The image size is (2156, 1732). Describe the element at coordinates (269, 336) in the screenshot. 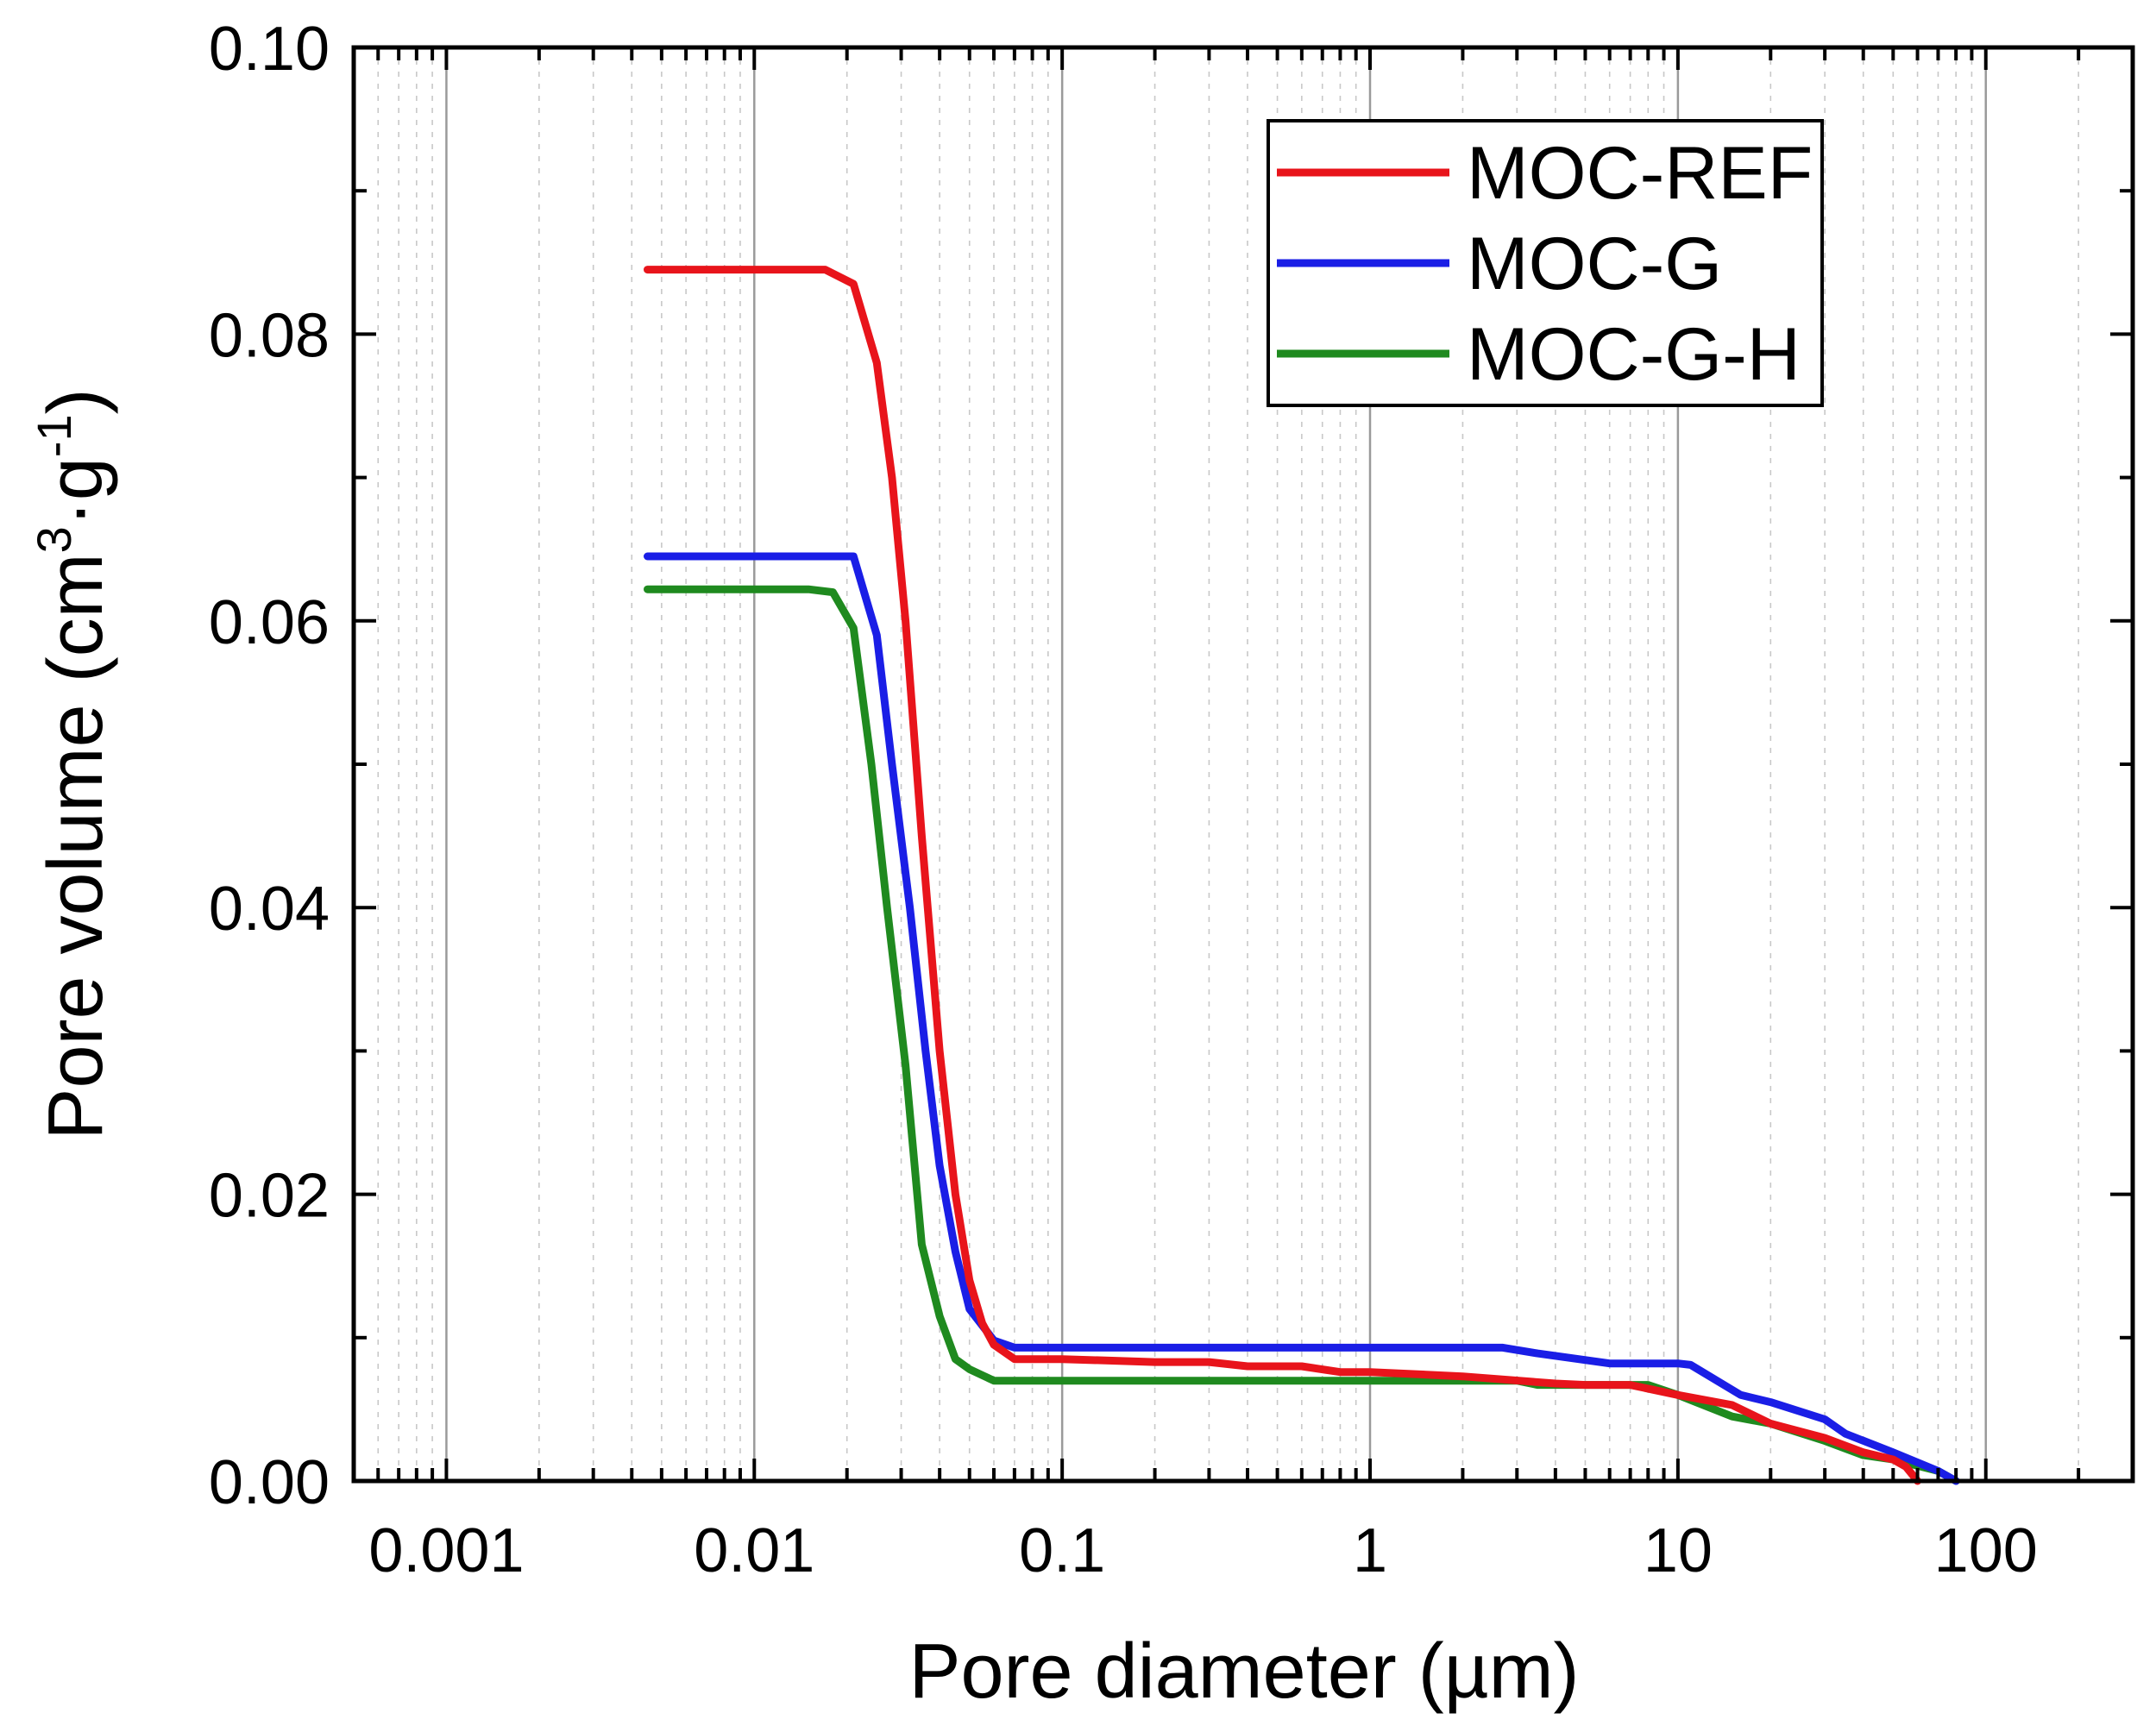

I see `y-tick-label: 0.08` at that location.